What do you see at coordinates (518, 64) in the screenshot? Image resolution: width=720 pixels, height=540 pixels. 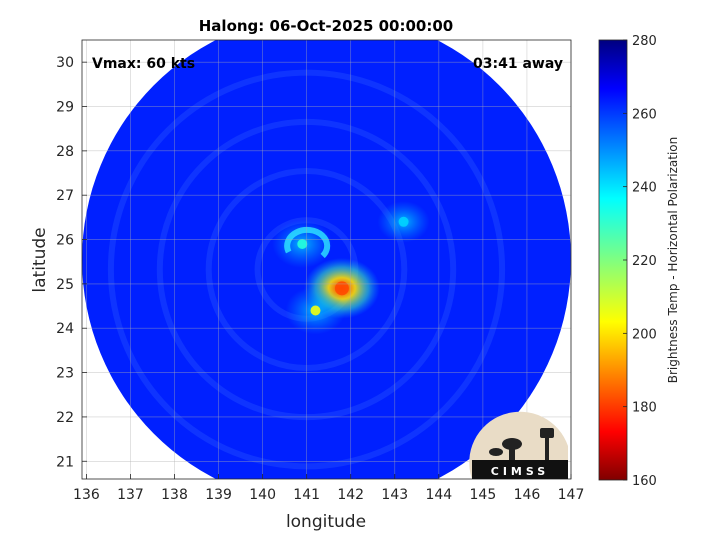 I see `time-away-annotation: 03:41 away` at bounding box center [518, 64].